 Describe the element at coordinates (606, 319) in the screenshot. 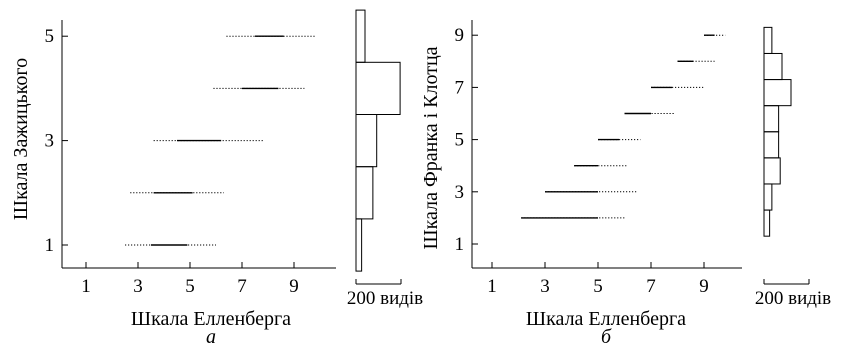

I see `x-axis-label-b: Шкала Елленберга` at that location.